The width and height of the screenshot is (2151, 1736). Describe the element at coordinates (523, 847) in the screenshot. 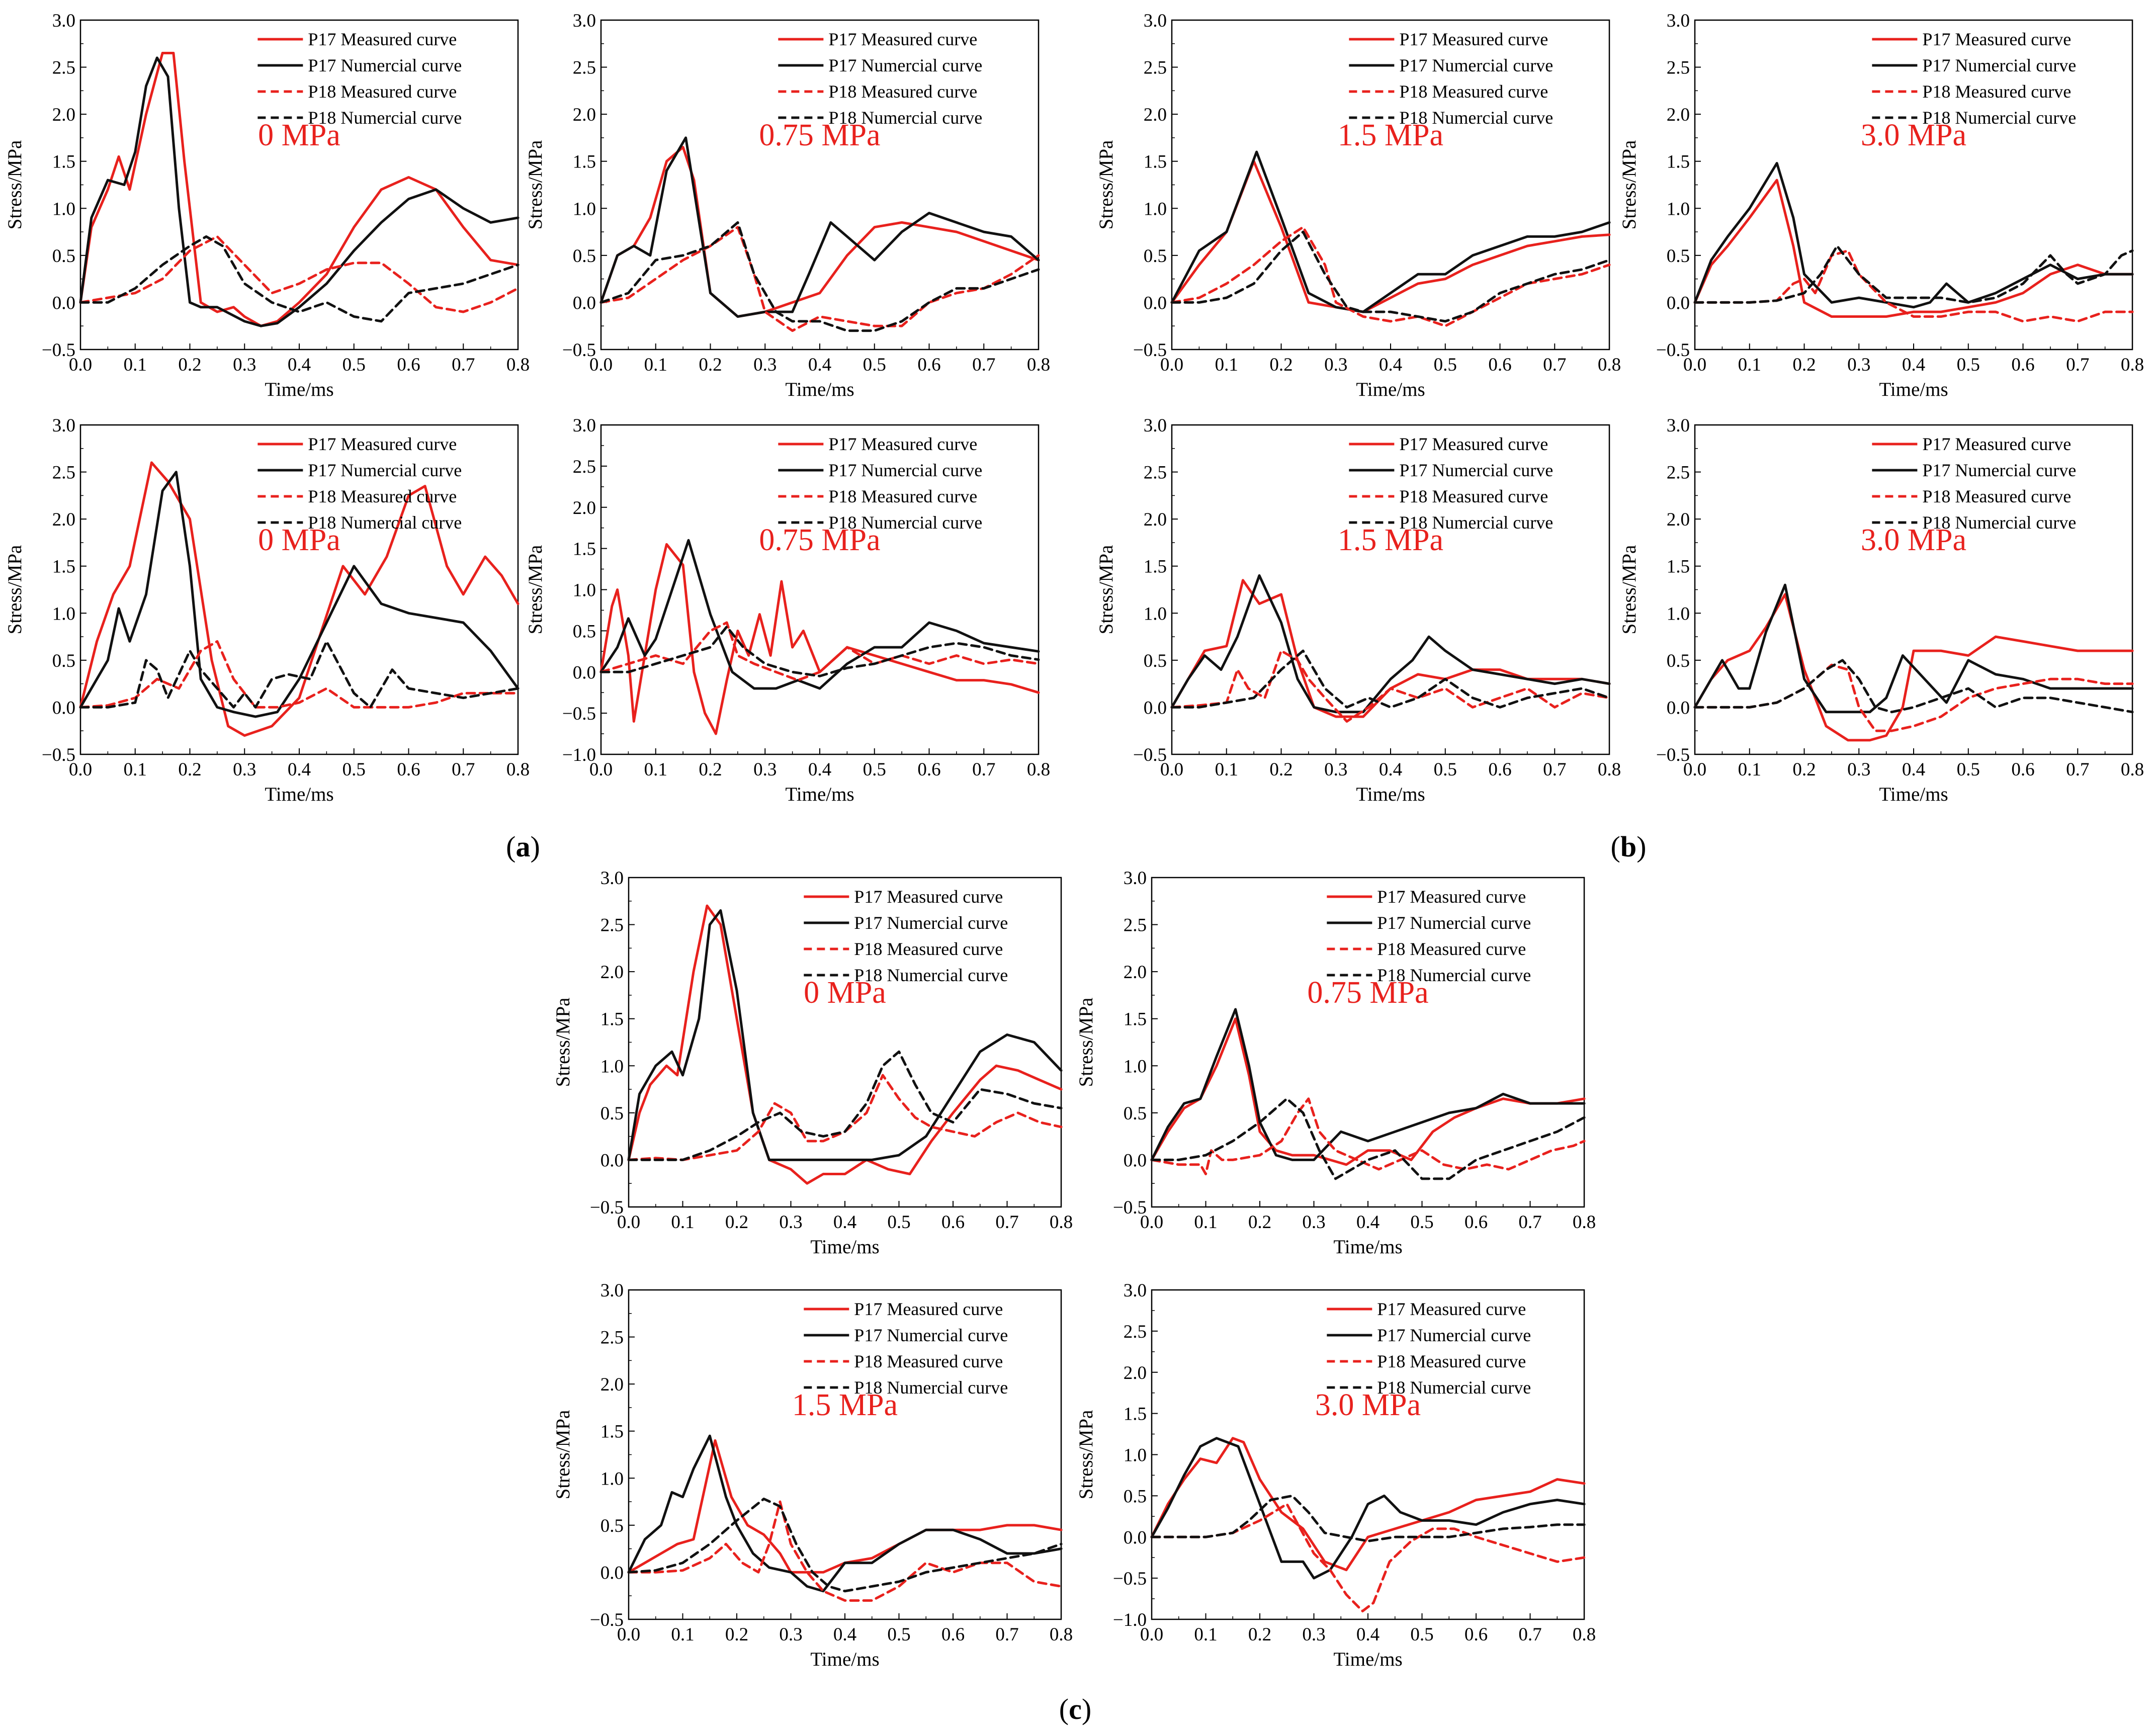

I see `panel-label-a: (a)` at that location.